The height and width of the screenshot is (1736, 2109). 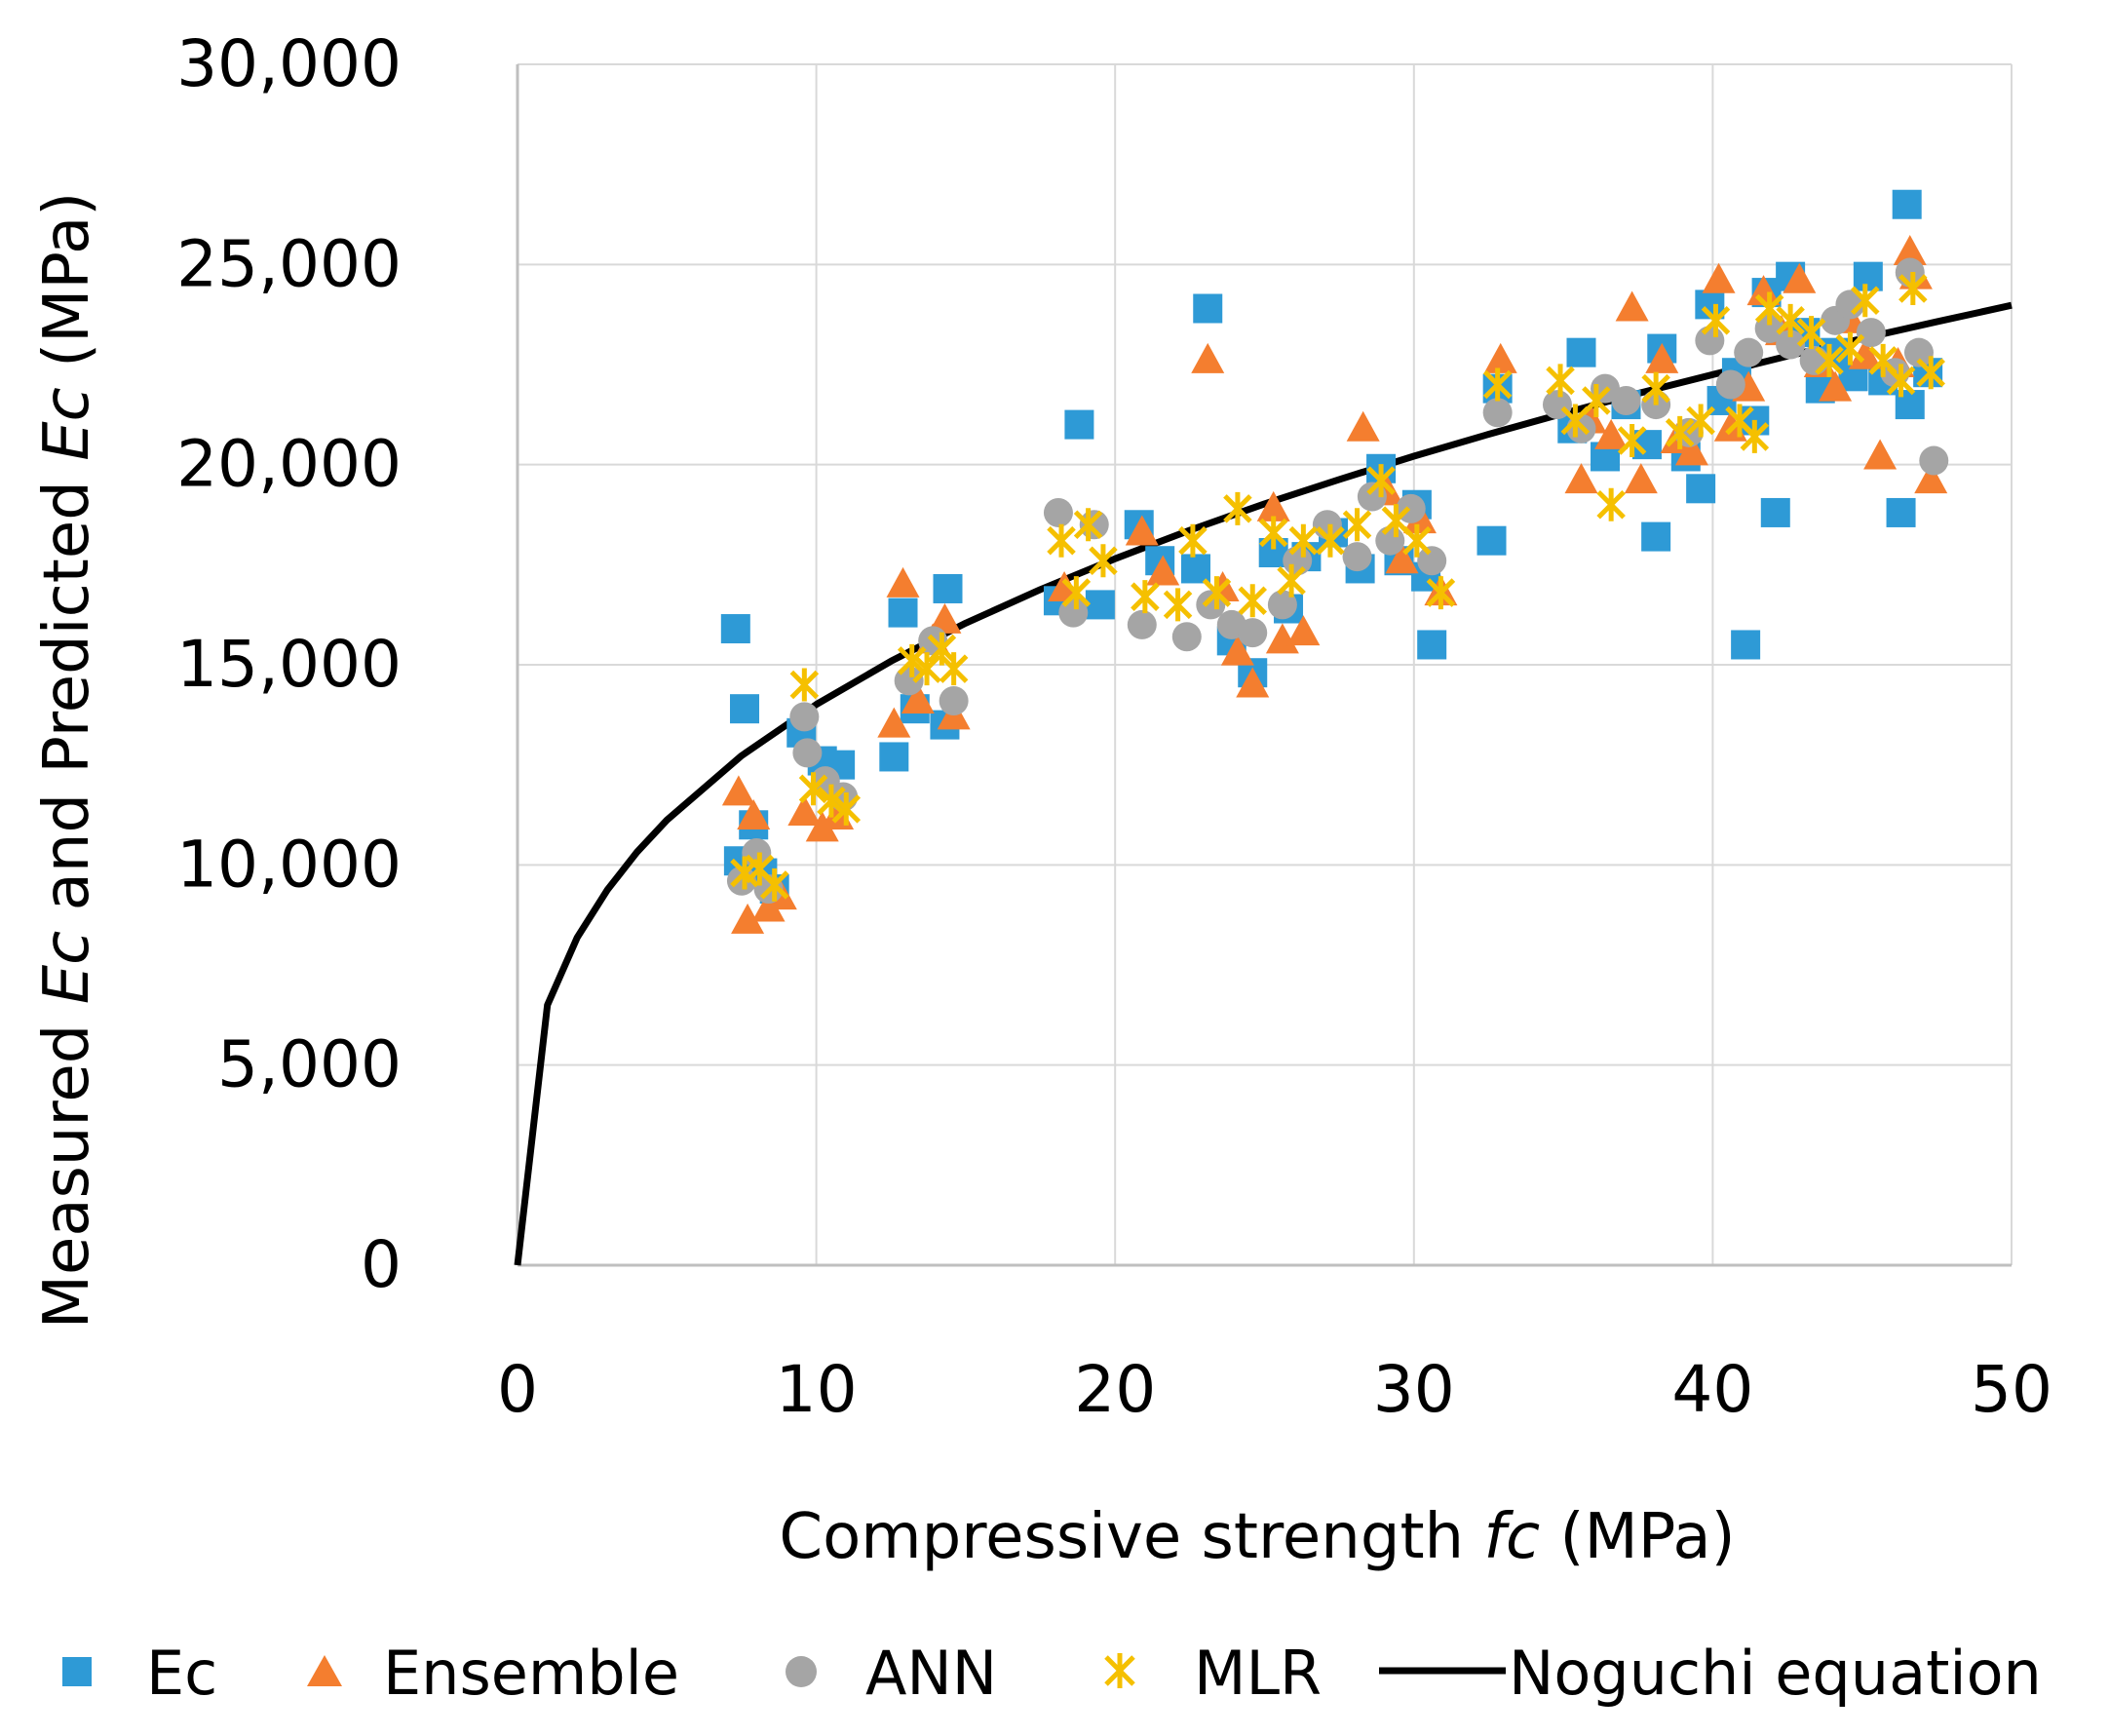 I want to click on y-axis-title: Measured Ec and Predicted Ec (MPa), so click(x=67, y=761).